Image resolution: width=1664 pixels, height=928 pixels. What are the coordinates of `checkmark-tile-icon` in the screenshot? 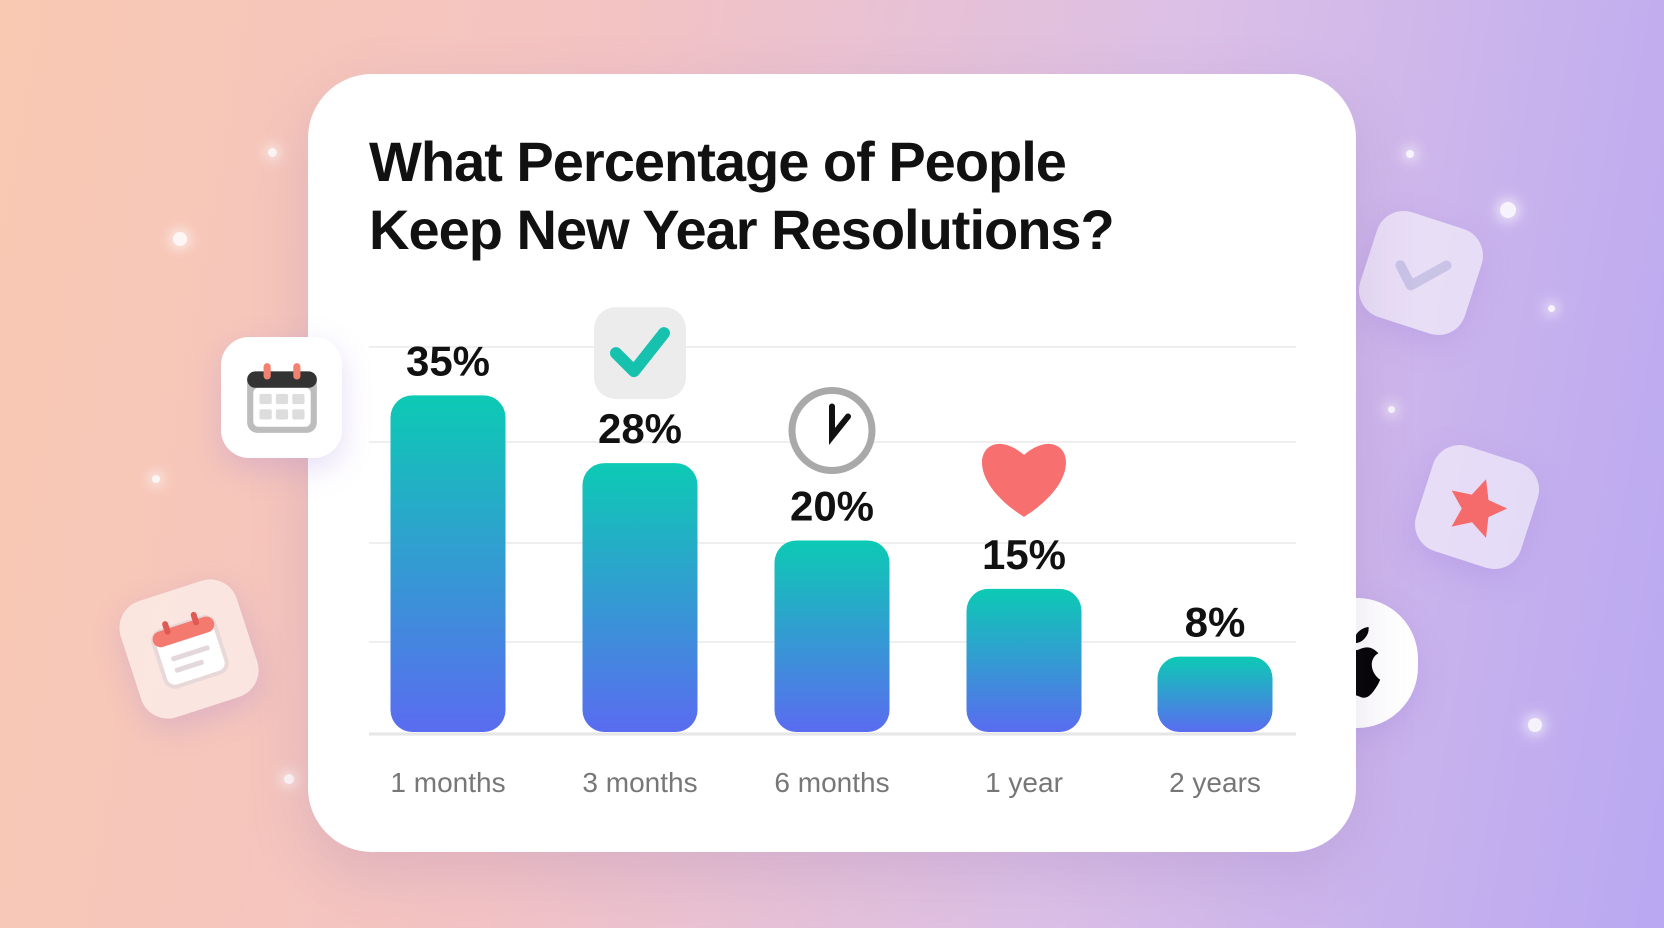 It's located at (1421, 273).